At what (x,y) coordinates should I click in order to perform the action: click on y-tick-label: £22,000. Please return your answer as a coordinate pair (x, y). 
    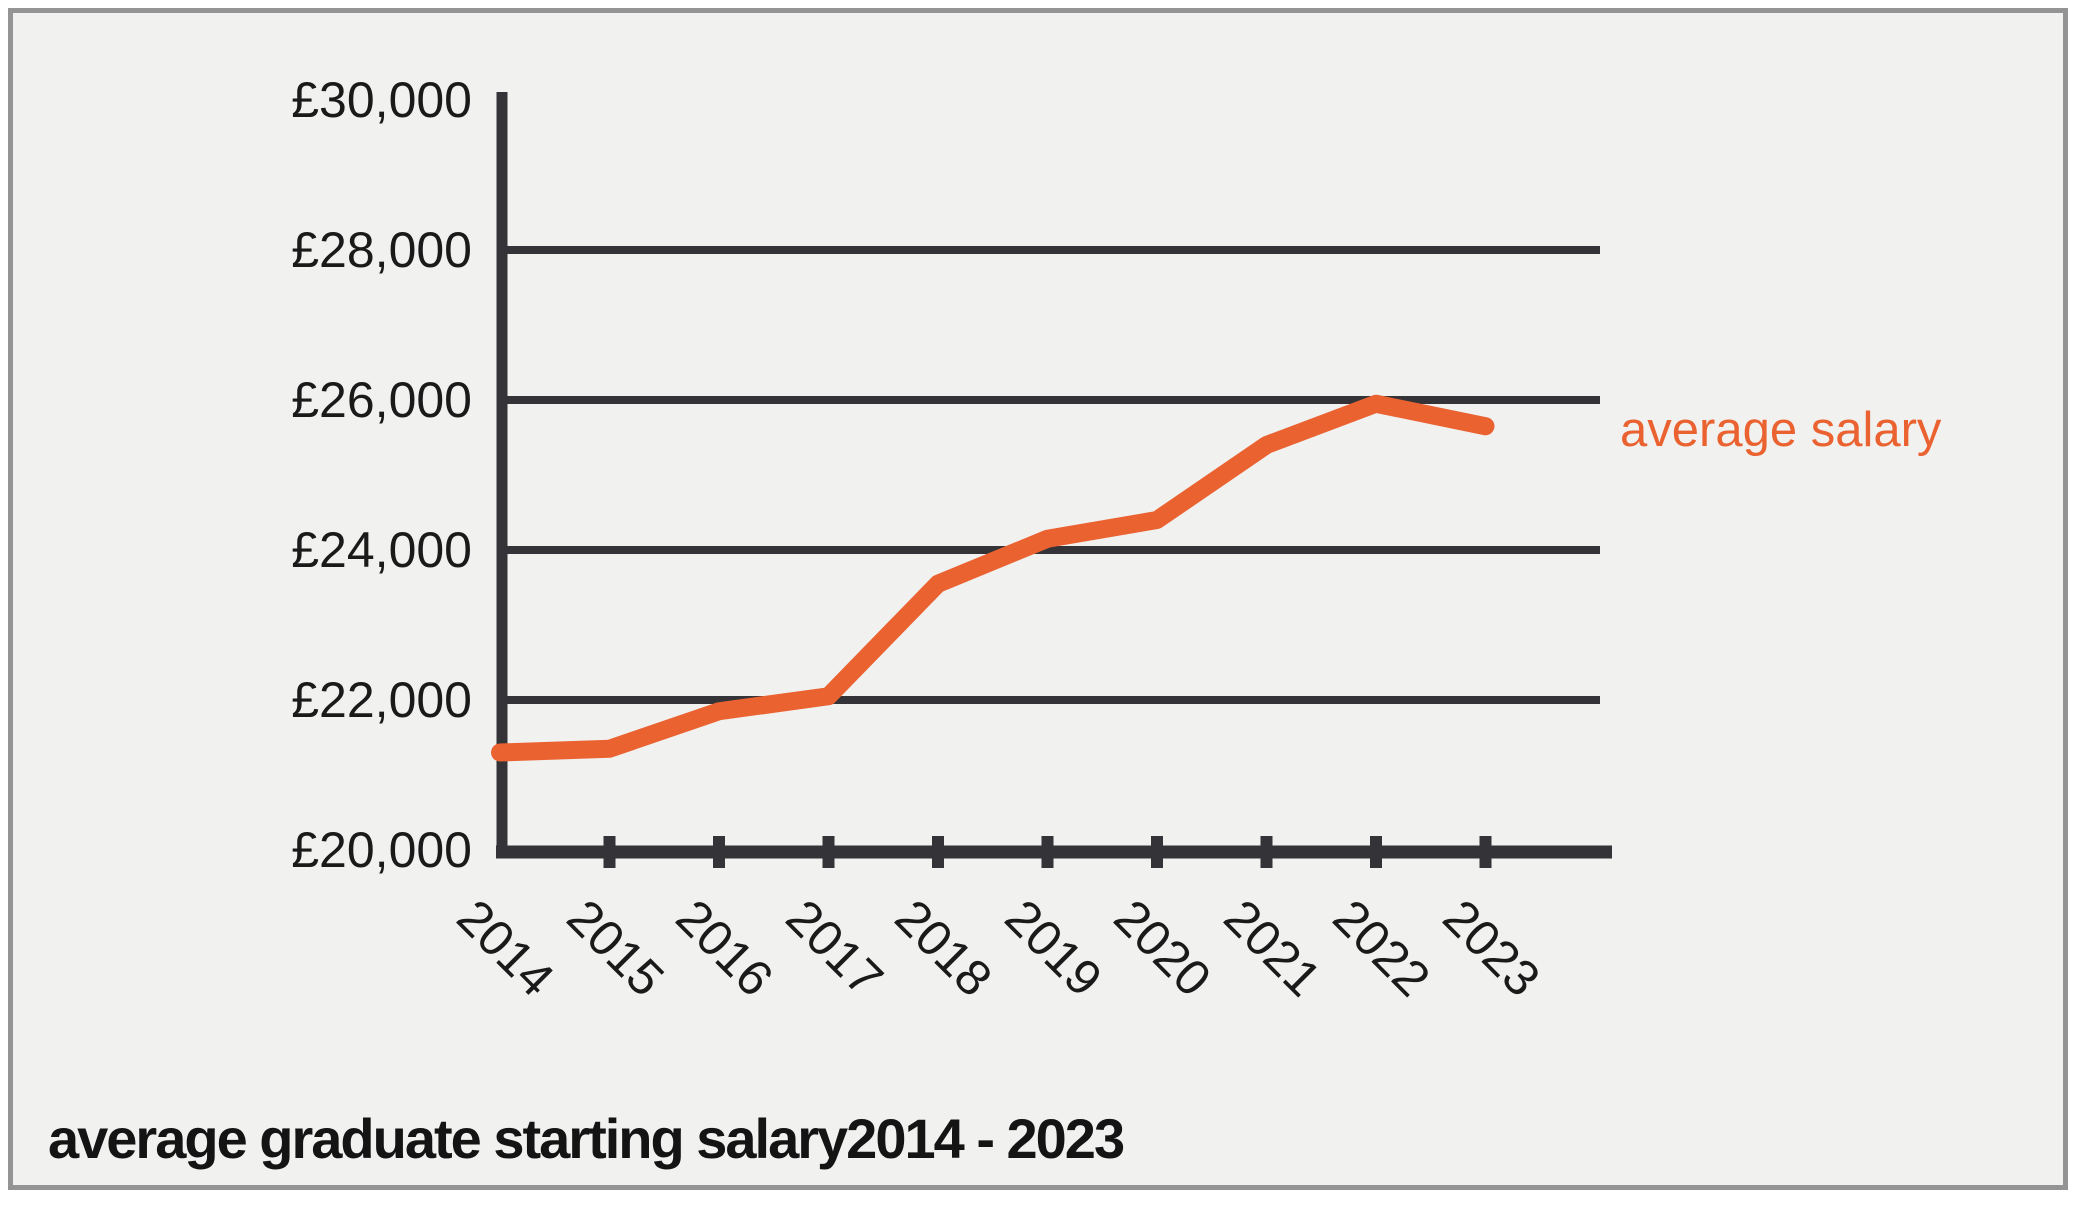
    Looking at the image, I should click on (381, 700).